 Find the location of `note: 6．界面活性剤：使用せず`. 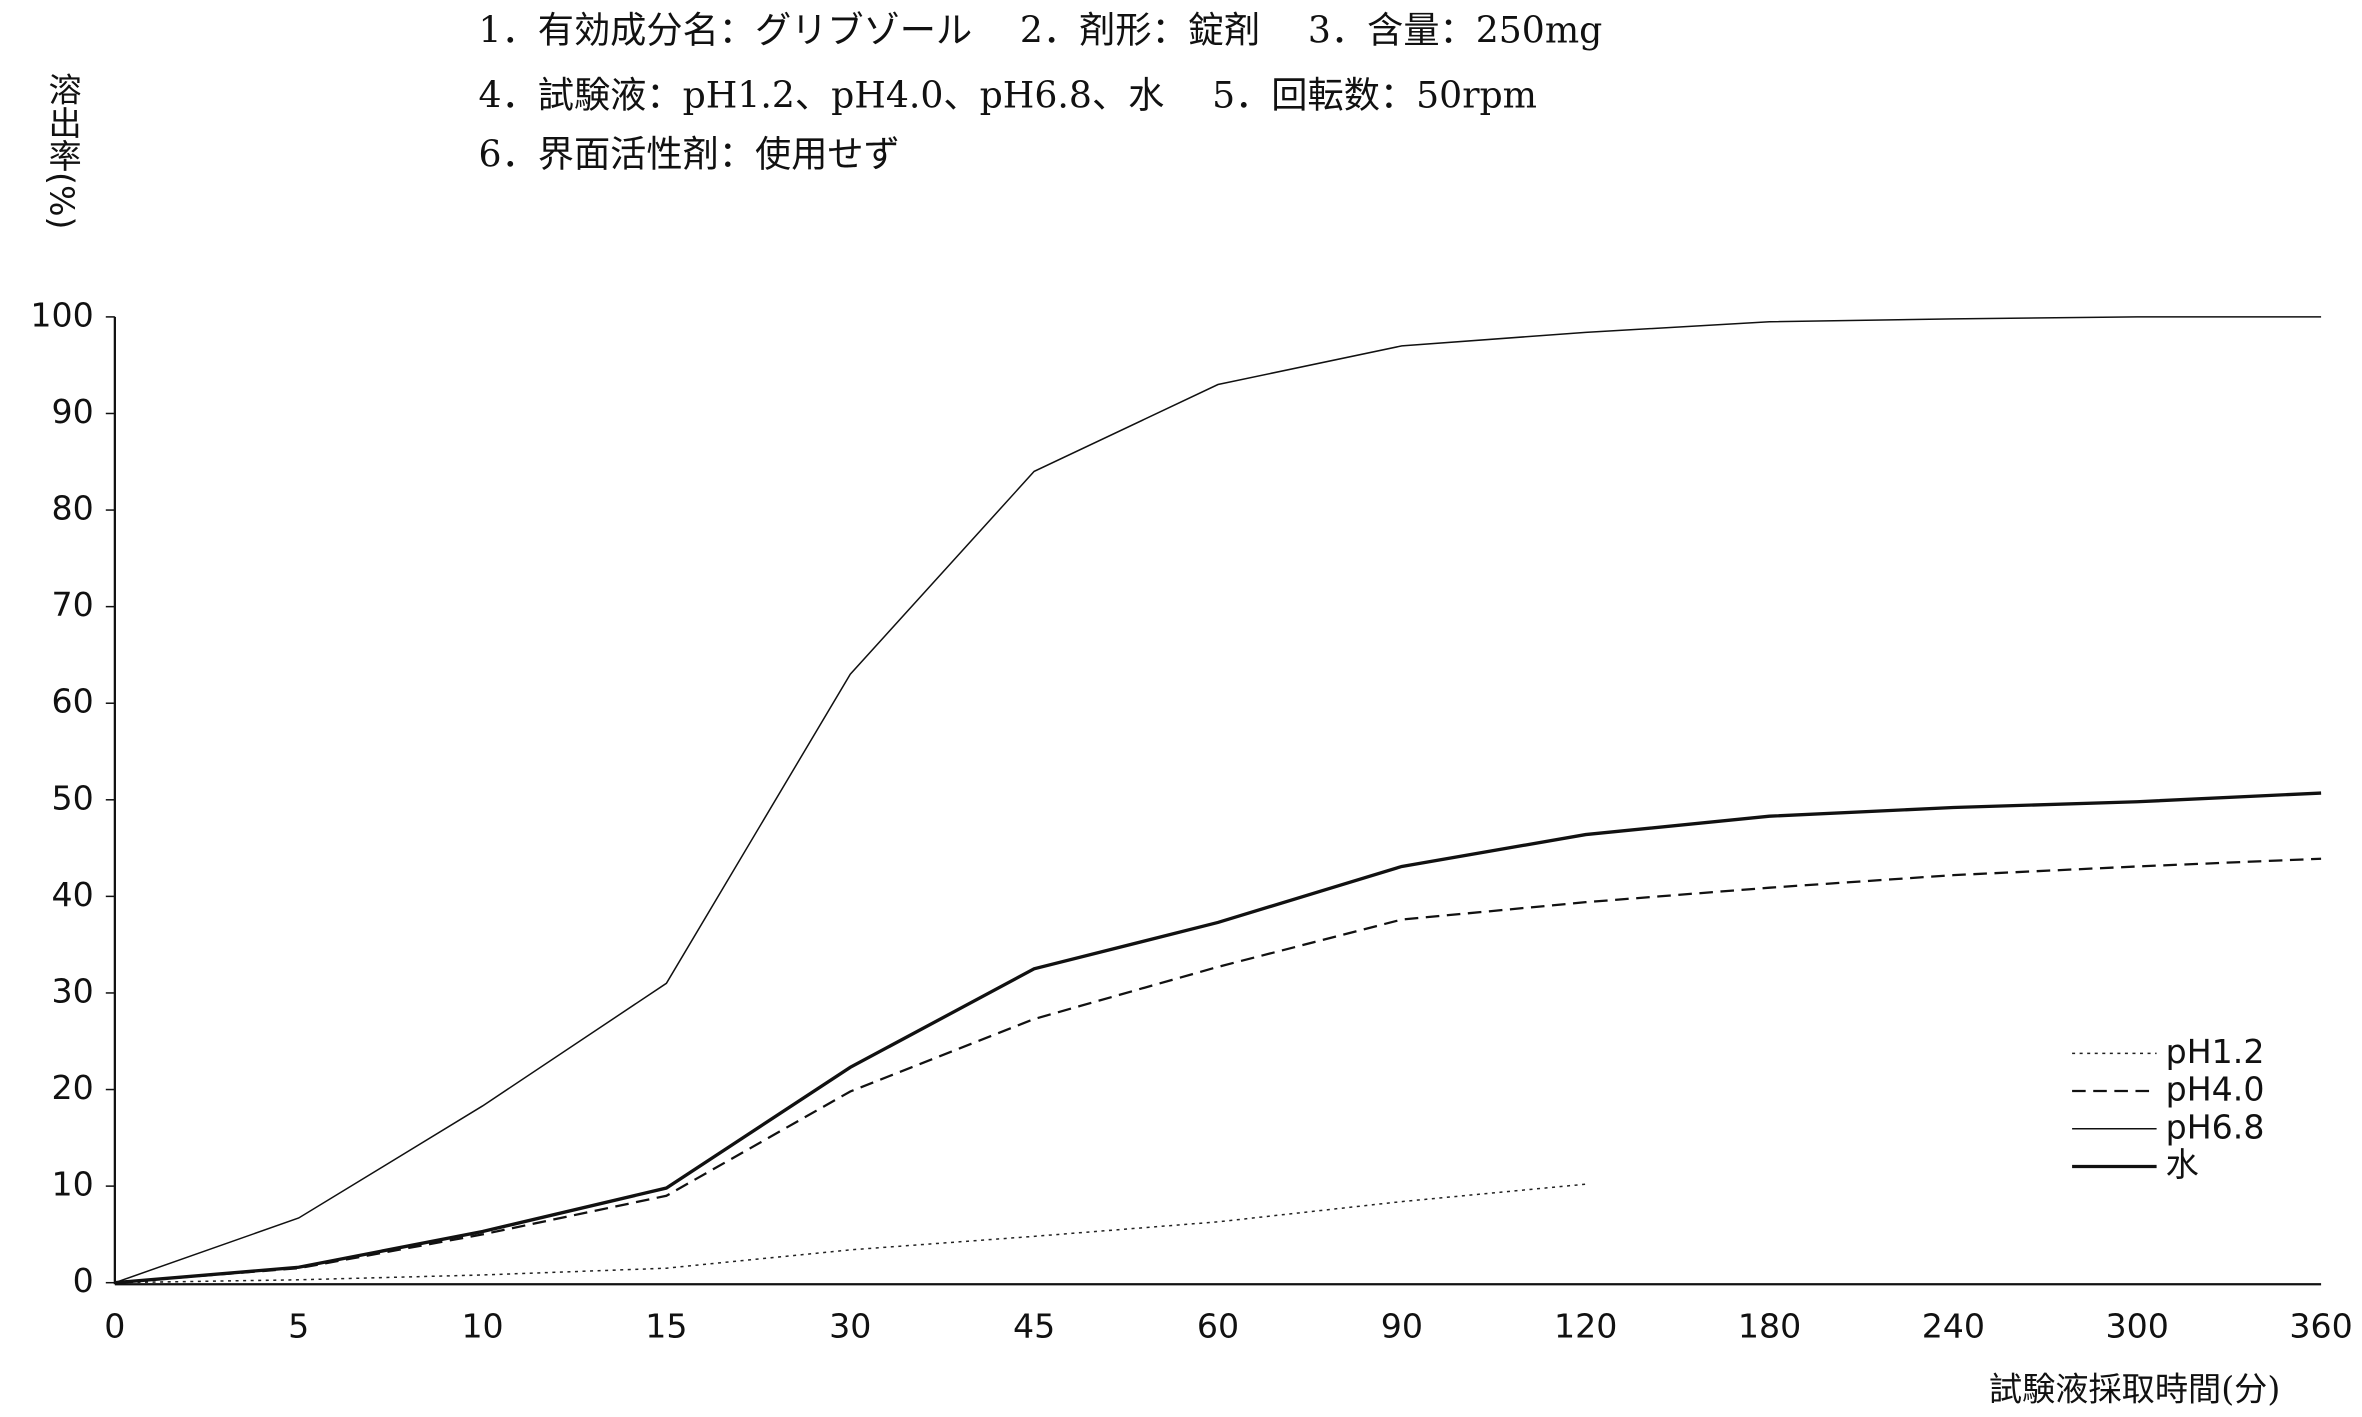

note: 6．界面活性剤：使用せず is located at coordinates (689, 153).